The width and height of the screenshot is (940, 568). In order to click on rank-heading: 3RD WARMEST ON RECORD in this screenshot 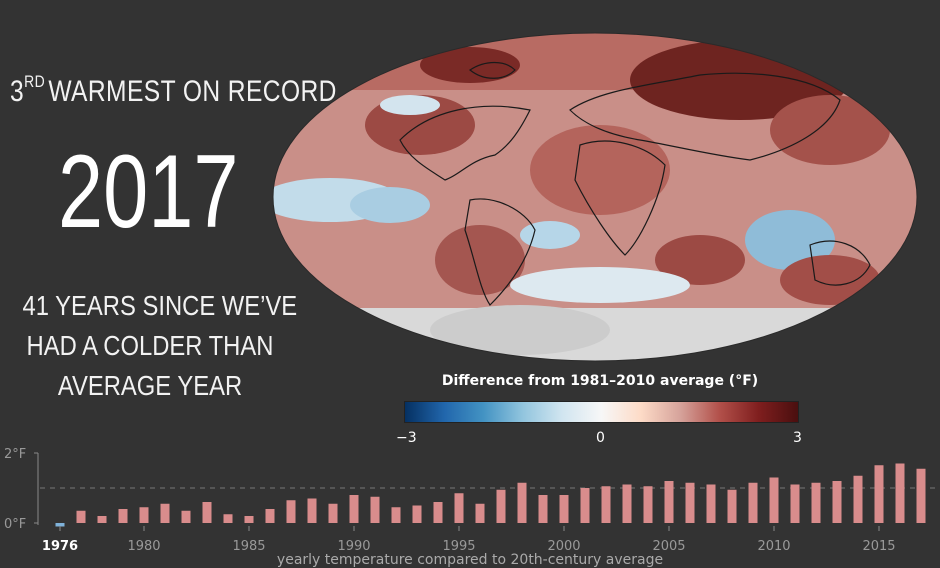, I will do `click(173, 90)`.